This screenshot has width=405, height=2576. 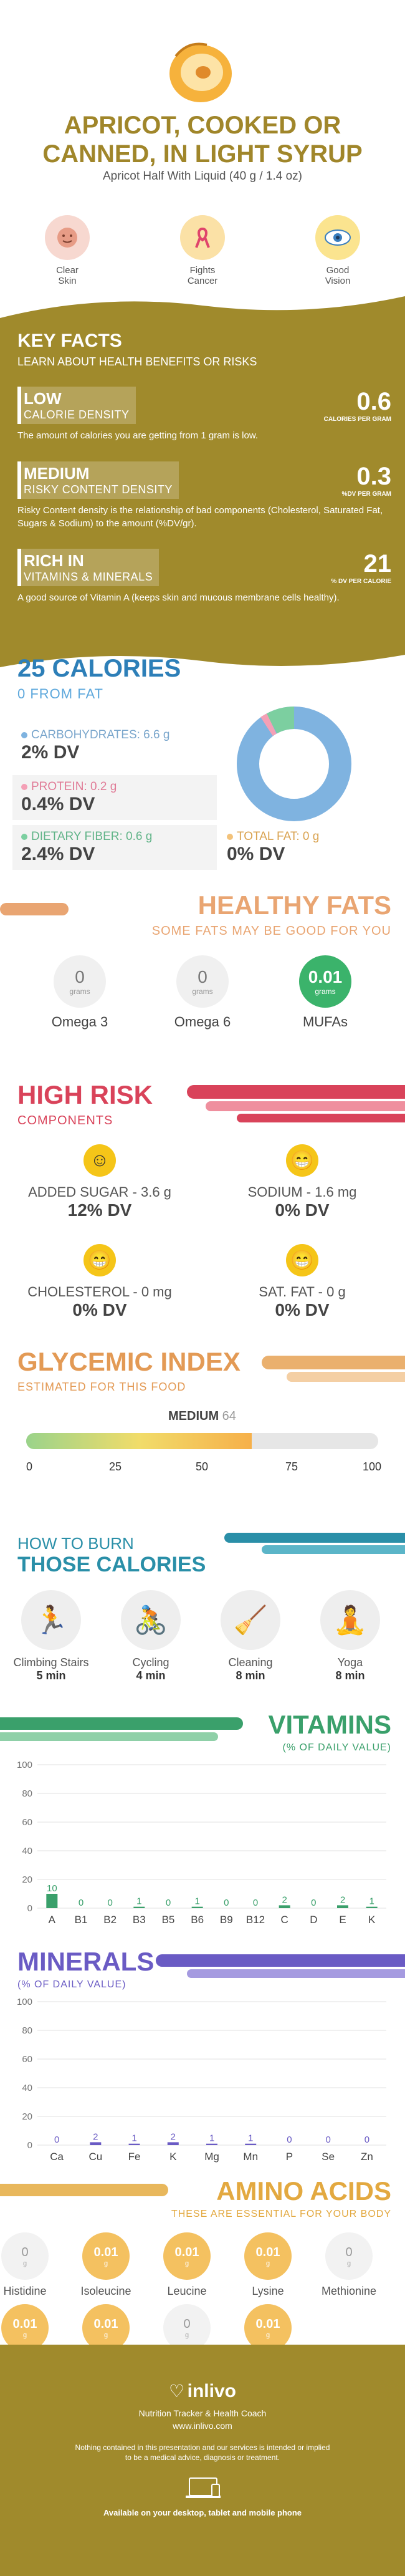 What do you see at coordinates (57, 2157) in the screenshot?
I see `category-label: Ca` at bounding box center [57, 2157].